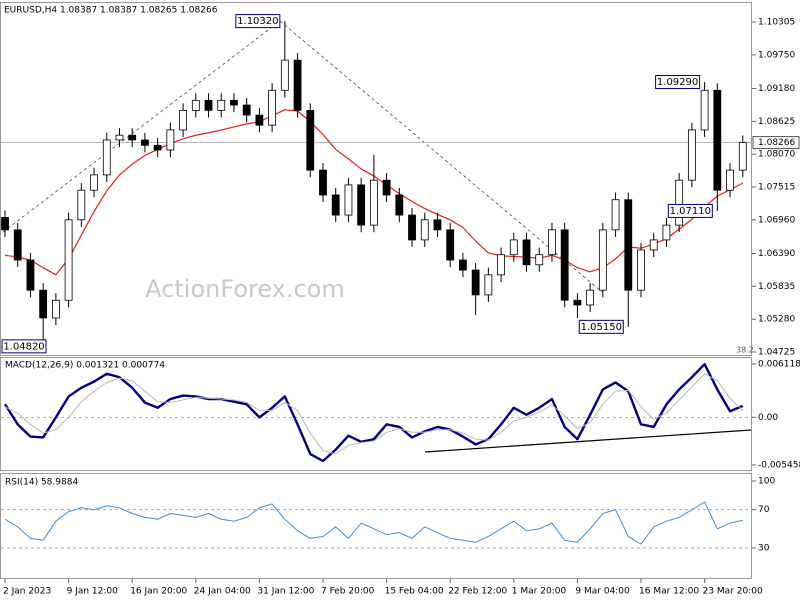  Describe the element at coordinates (776, 89) in the screenshot. I see `y-tick-label: 1.09180` at that location.